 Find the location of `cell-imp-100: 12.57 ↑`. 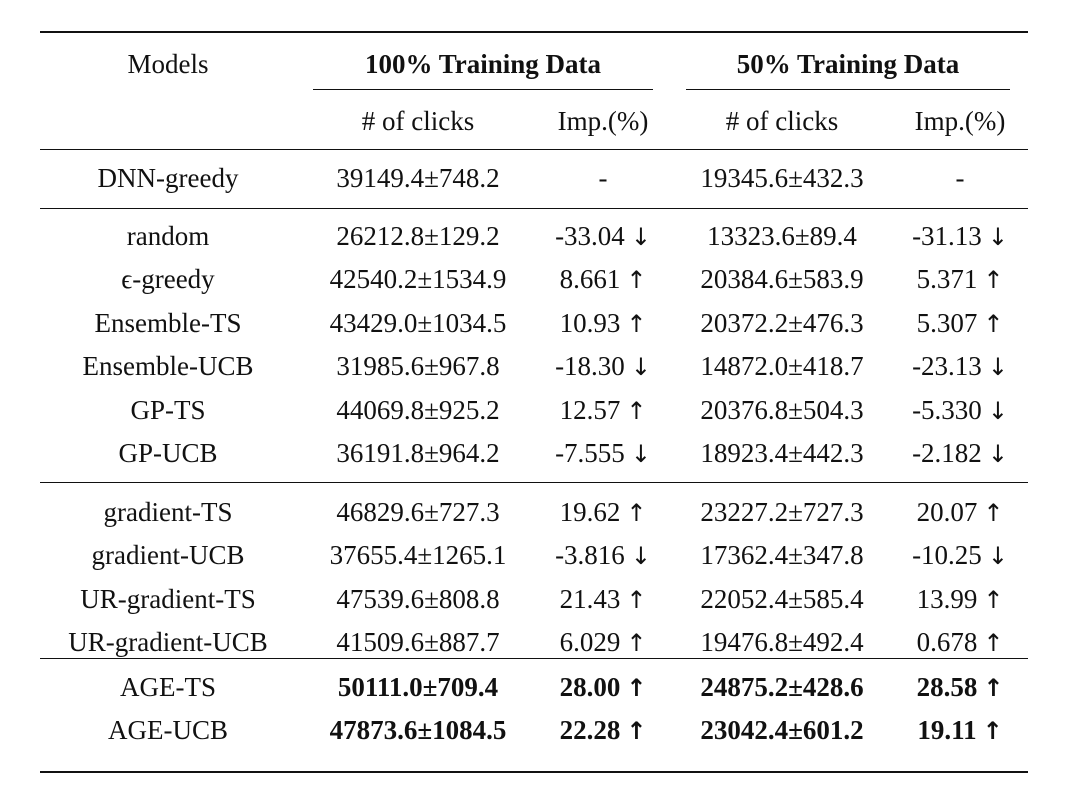

cell-imp-100: 12.57 ↑ is located at coordinates (603, 410).